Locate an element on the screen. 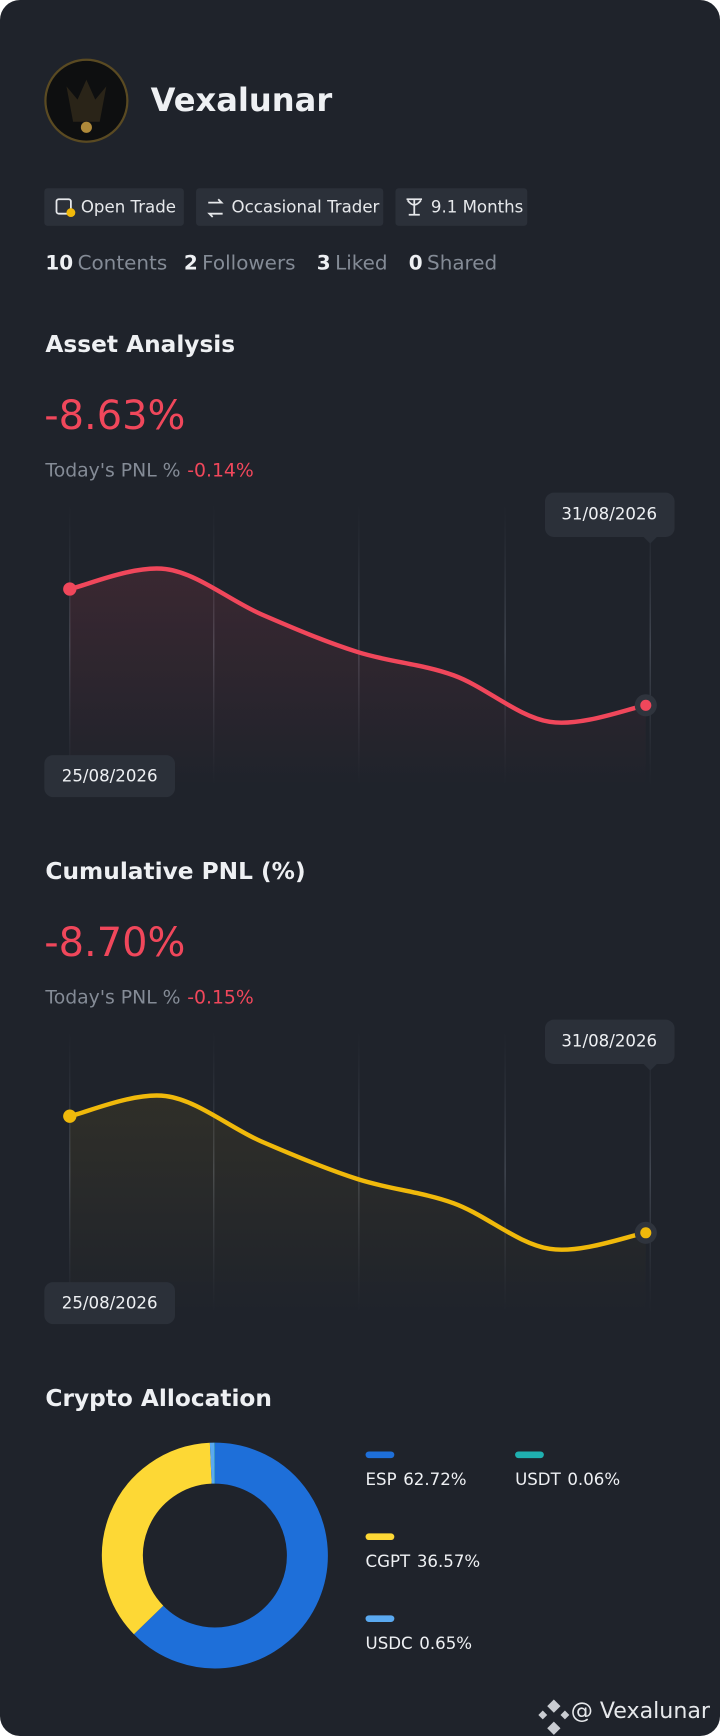 This screenshot has height=1736, width=720. today-value: -0.15% is located at coordinates (220, 997).